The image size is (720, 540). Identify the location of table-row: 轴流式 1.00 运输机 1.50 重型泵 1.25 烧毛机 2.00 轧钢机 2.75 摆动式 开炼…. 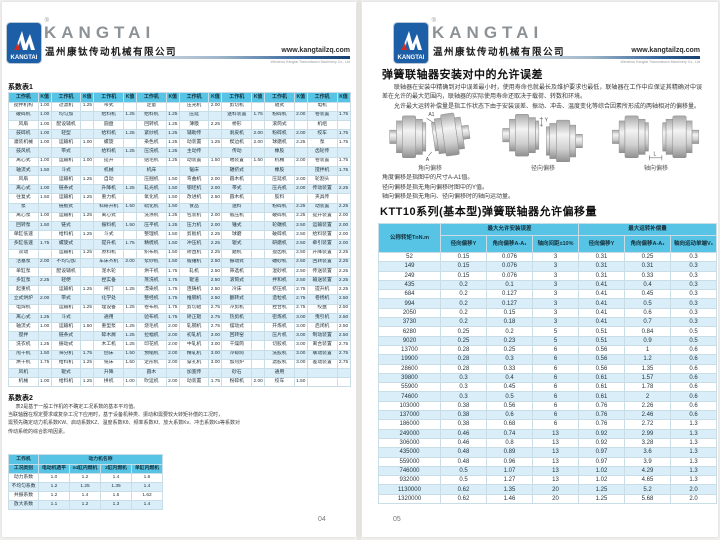
(179, 327).